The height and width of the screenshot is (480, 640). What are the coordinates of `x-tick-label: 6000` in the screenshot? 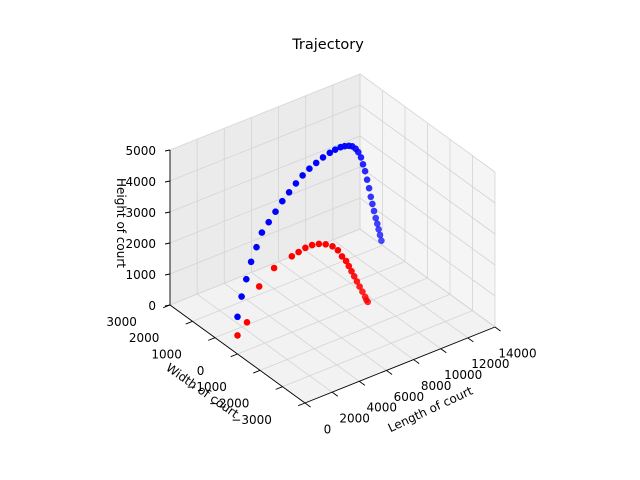 It's located at (409, 397).